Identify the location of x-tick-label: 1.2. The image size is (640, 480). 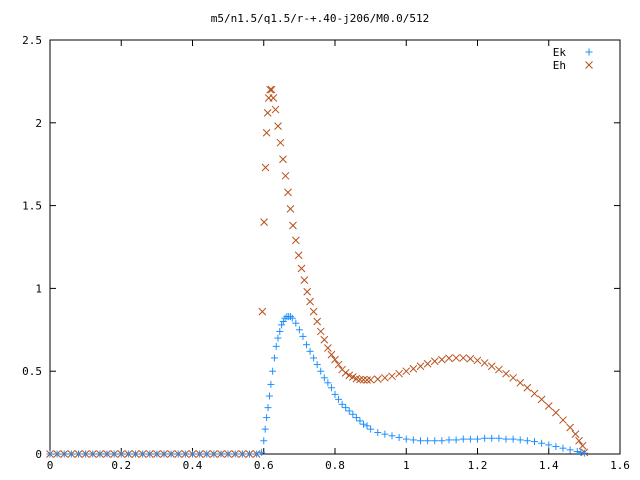
(478, 465).